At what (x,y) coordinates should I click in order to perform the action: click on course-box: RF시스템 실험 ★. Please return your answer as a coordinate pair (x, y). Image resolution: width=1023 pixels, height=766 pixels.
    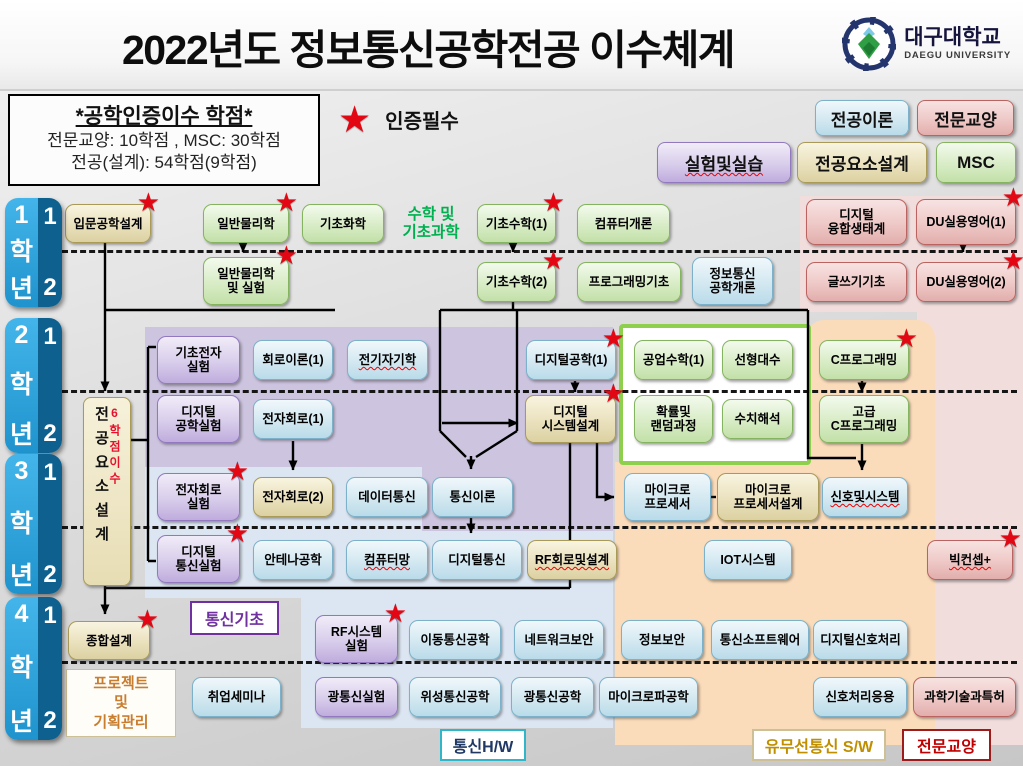
    Looking at the image, I should click on (361, 631).